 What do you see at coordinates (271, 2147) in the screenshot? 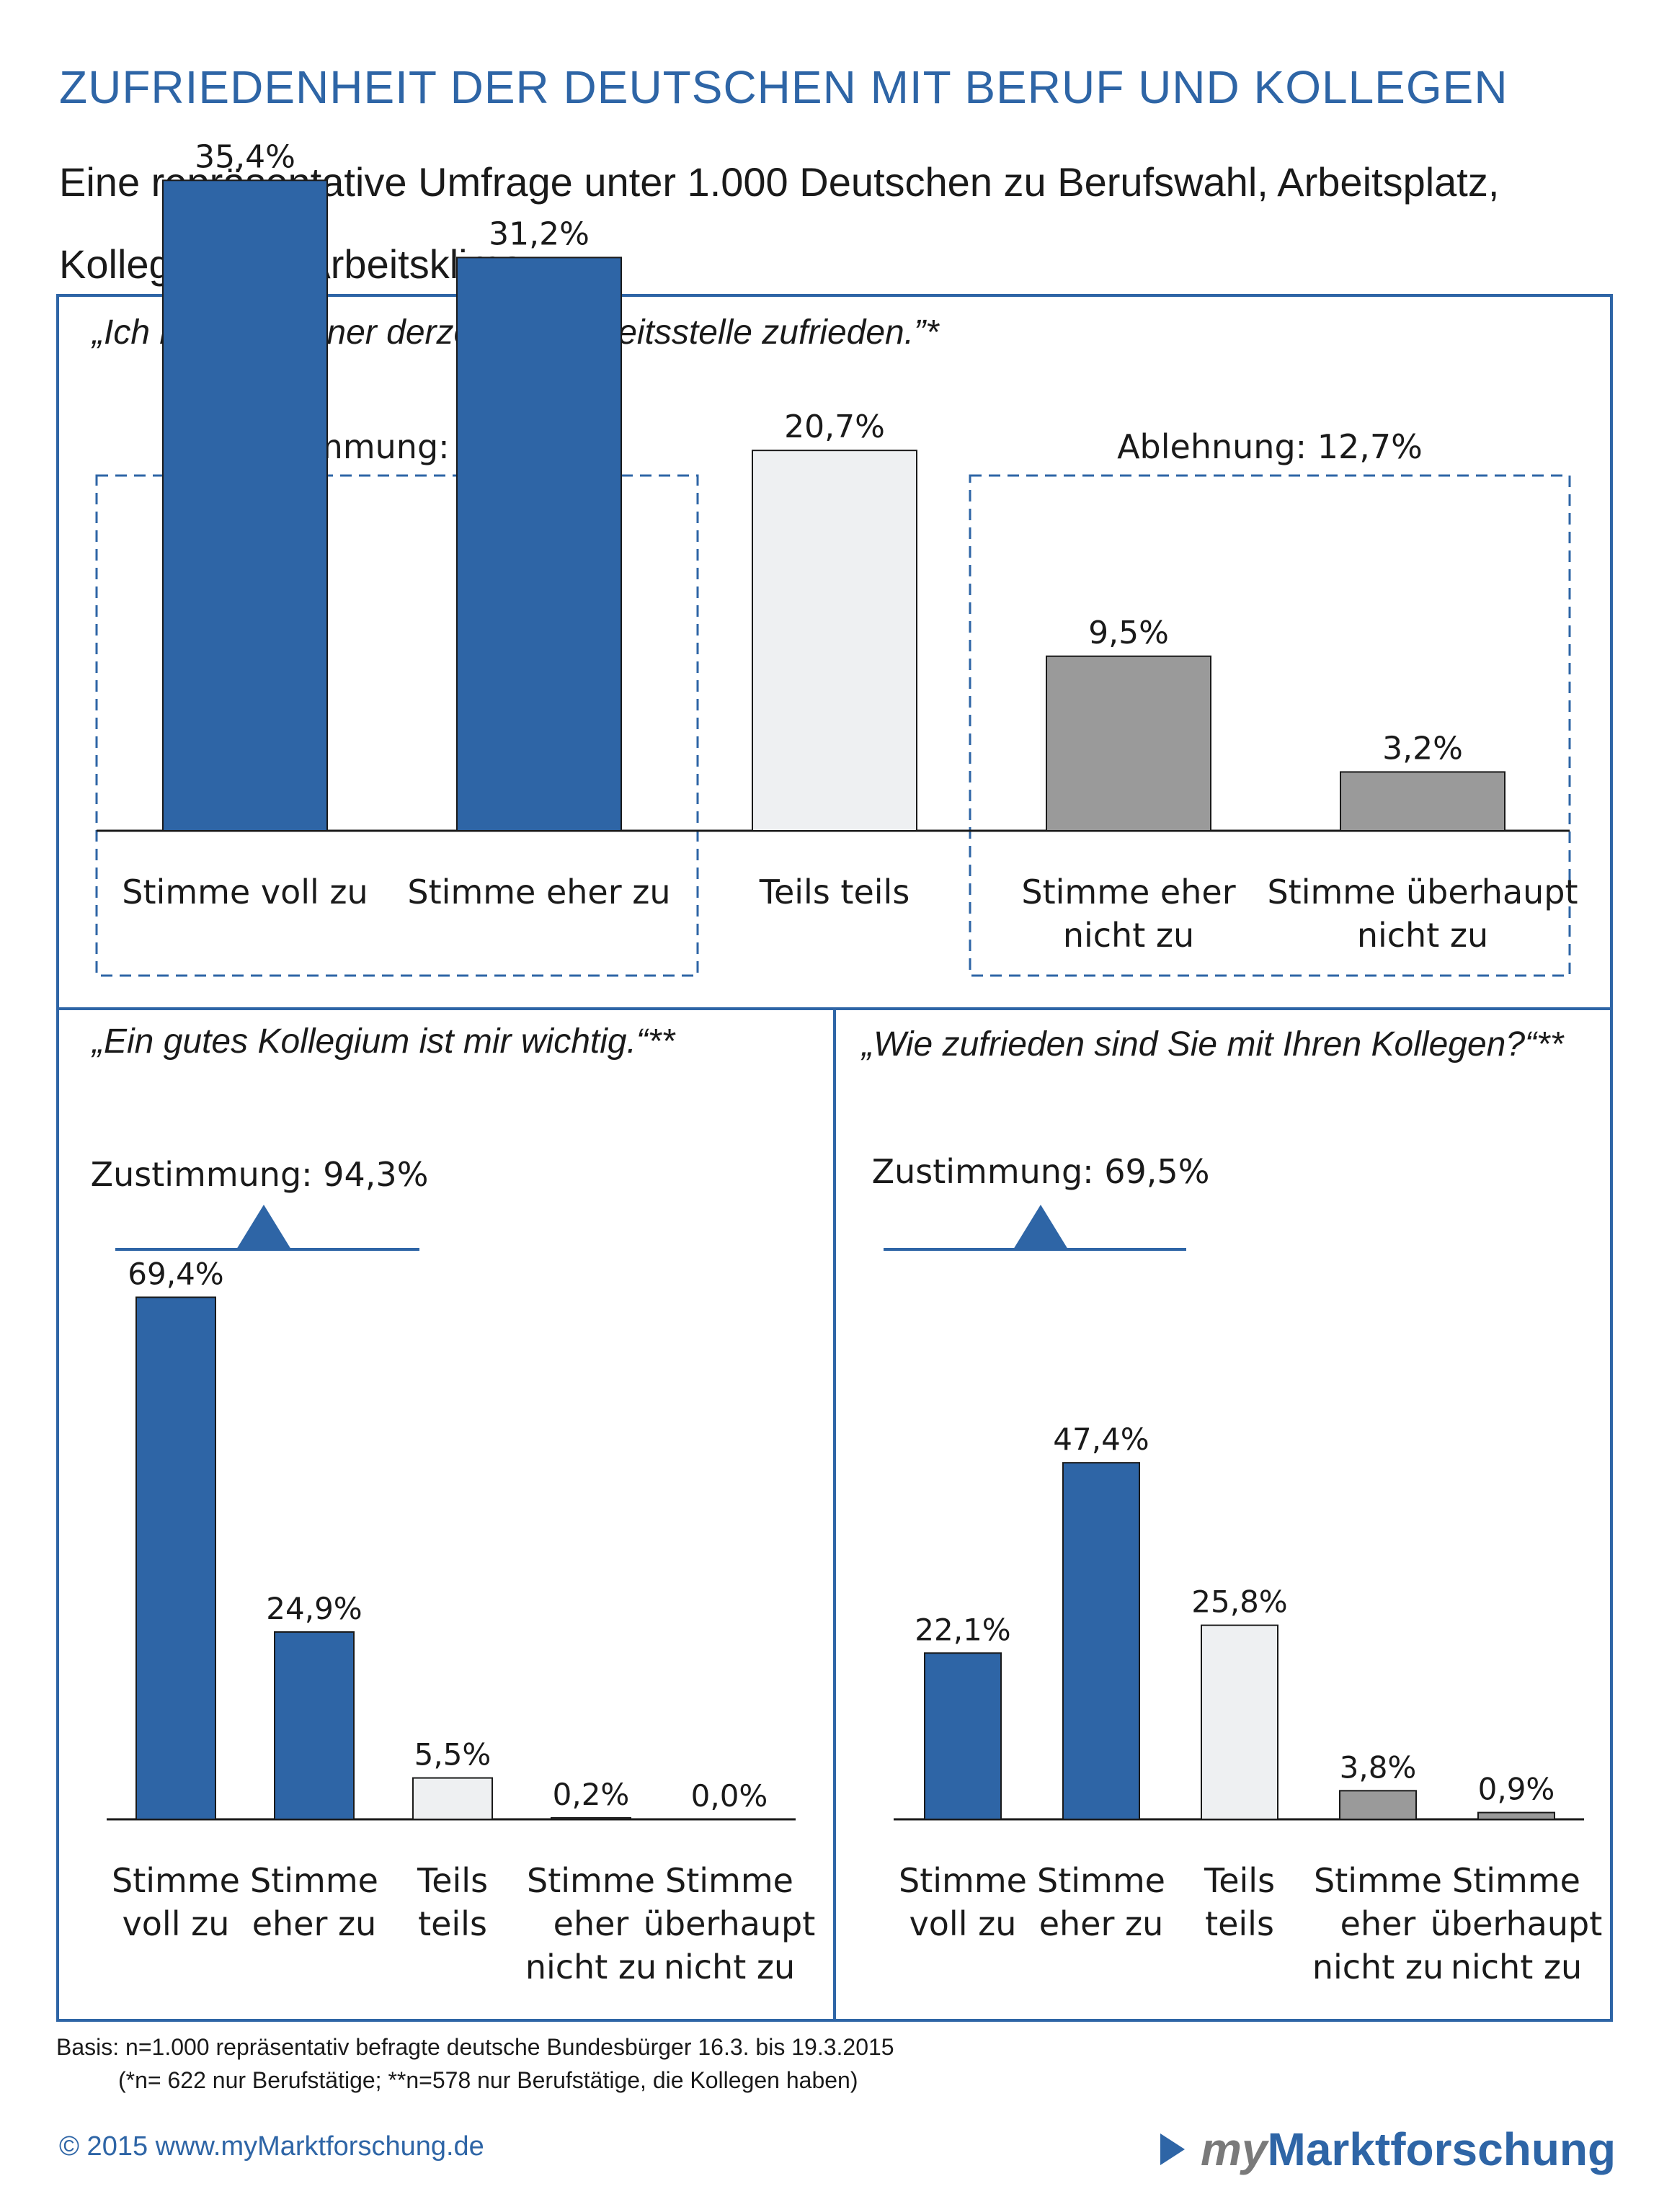
I see `copyright-link: © 2015 www.myMarktforschung.de` at bounding box center [271, 2147].